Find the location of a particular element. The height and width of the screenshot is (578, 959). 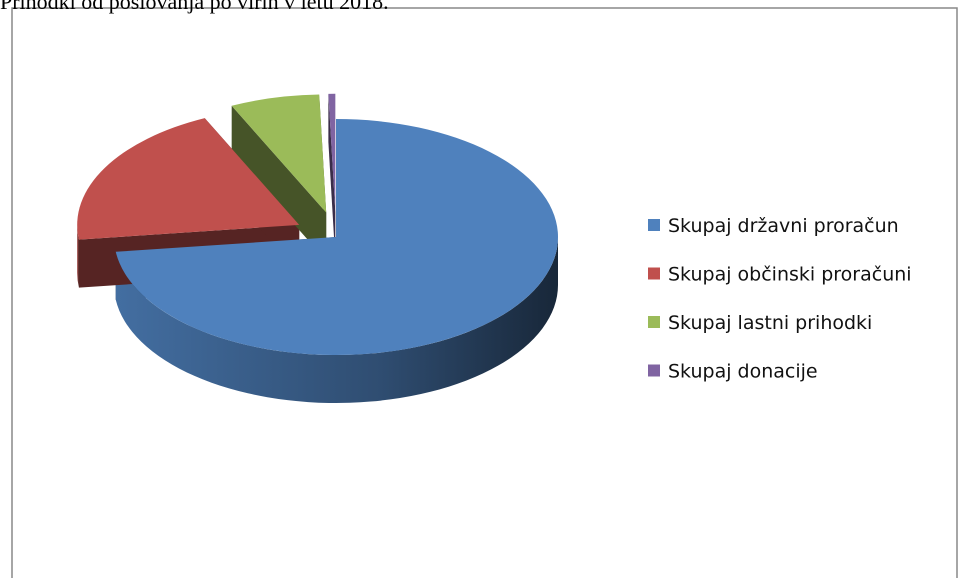

legend-label: Skupaj donacije is located at coordinates (743, 372).